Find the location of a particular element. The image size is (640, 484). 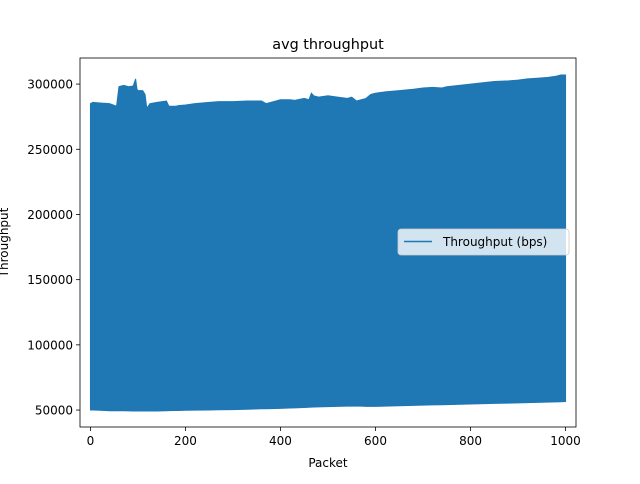

y-tick-label: 250000 is located at coordinates (50, 150).